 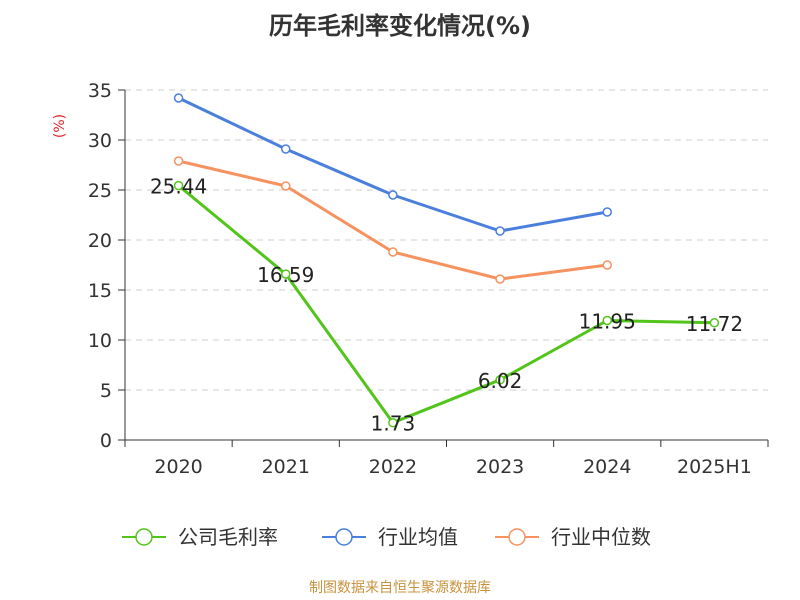 I want to click on x-tick-label: 2025H1, so click(x=714, y=467).